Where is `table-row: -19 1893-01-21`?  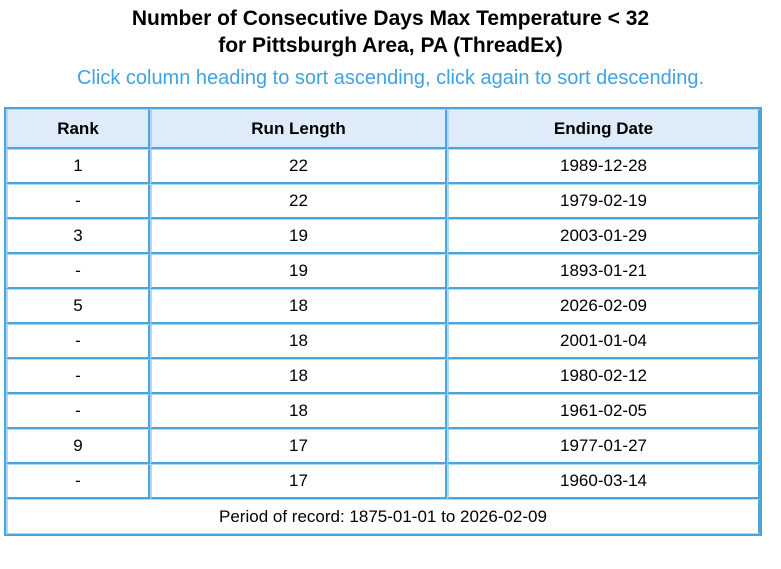 table-row: -19 1893-01-21 is located at coordinates (383, 271).